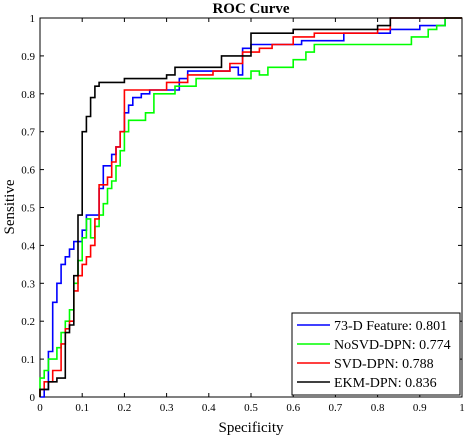 Image resolution: width=474 pixels, height=436 pixels. What do you see at coordinates (40, 408) in the screenshot?
I see `x-tick-label: 0` at bounding box center [40, 408].